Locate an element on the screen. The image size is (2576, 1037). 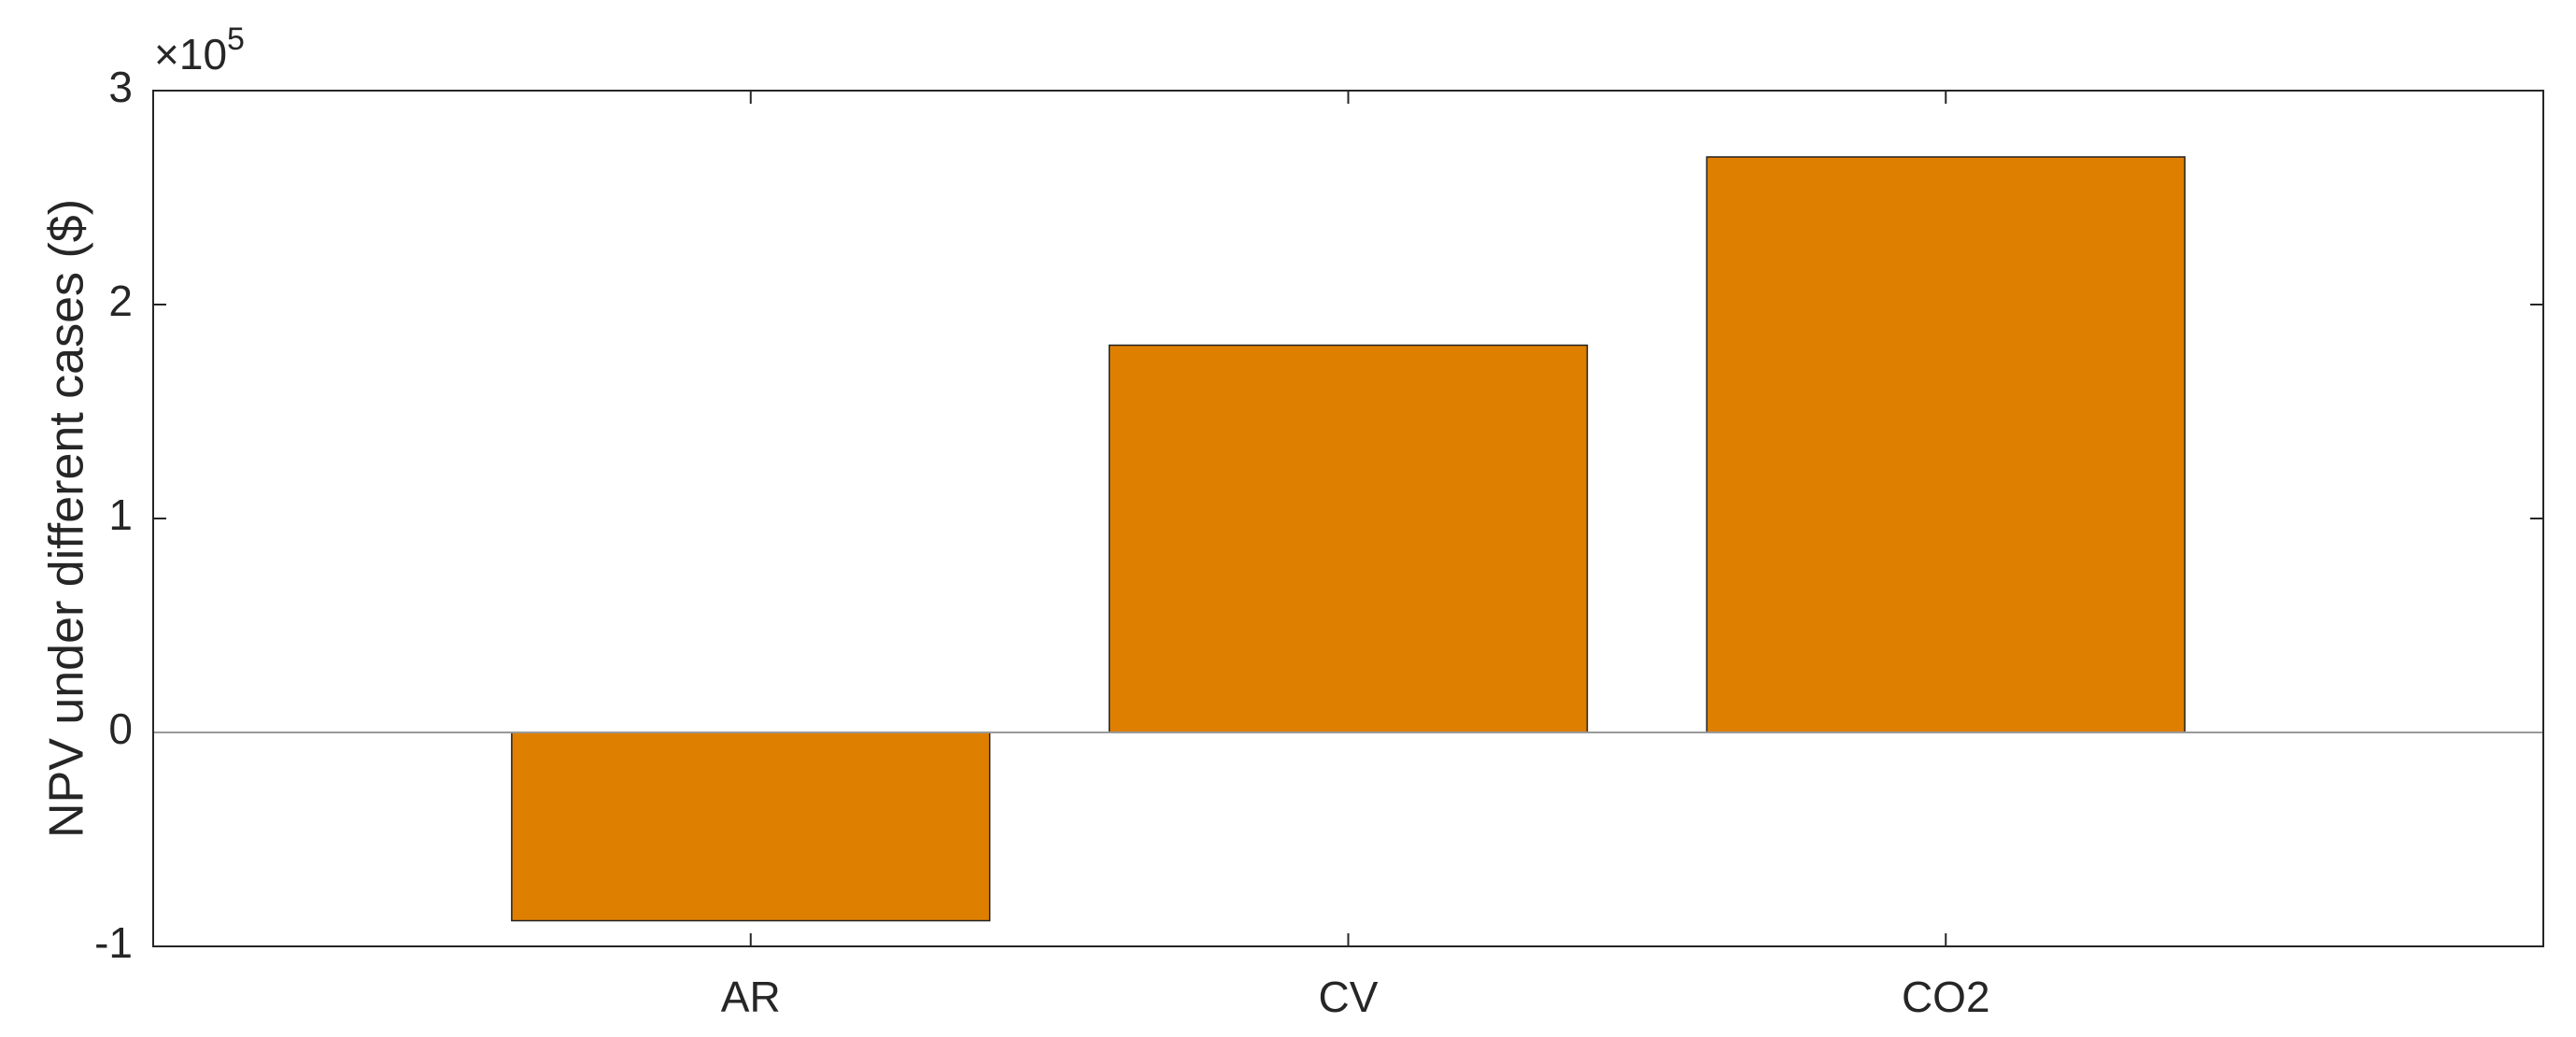
multiplier-base: ×10 is located at coordinates (190, 54).